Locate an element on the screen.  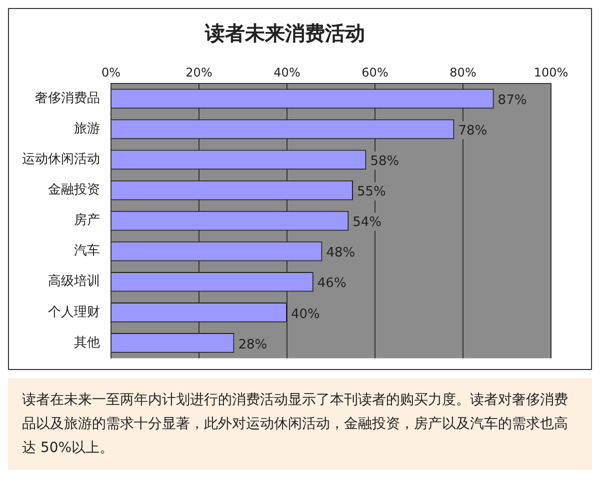
data-label: 46% is located at coordinates (331, 284).